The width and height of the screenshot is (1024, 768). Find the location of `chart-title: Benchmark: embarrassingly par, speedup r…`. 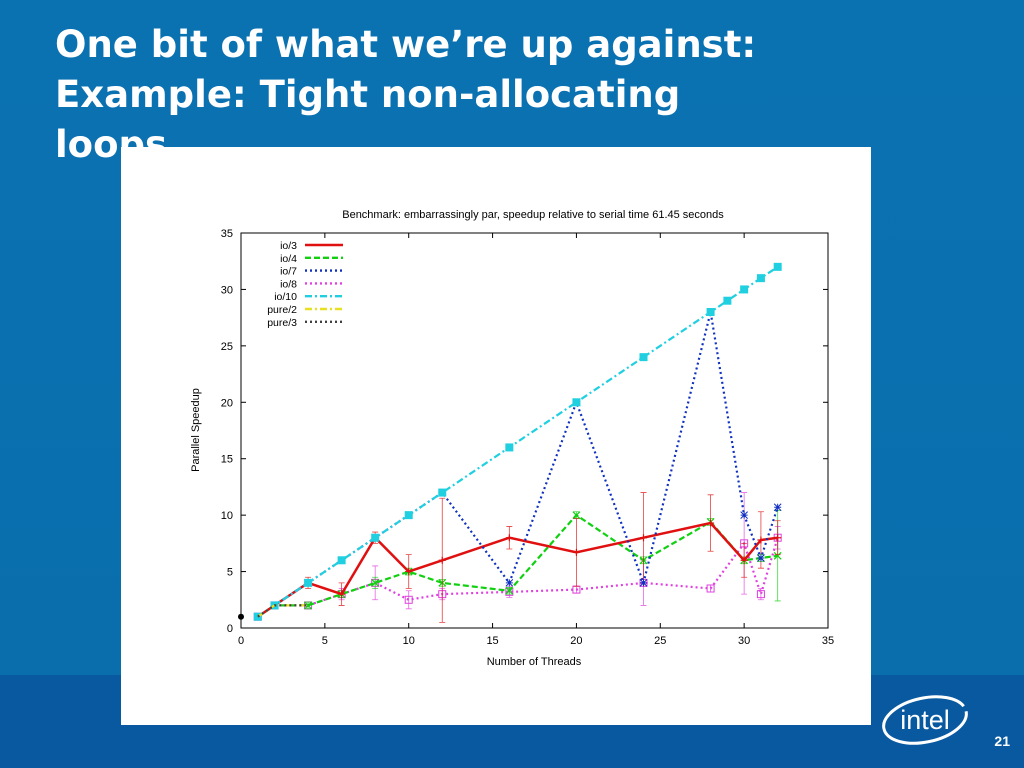

chart-title: Benchmark: embarrassingly par, speedup r… is located at coordinates (533, 215).